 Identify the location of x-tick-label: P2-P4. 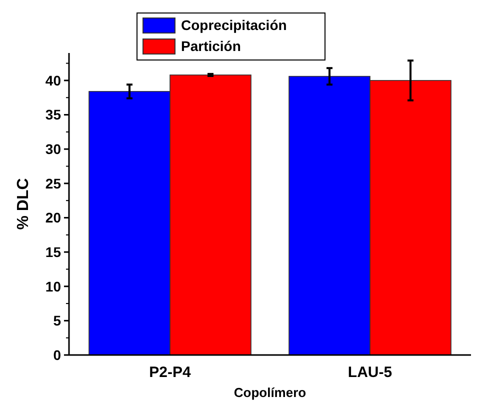
(170, 372).